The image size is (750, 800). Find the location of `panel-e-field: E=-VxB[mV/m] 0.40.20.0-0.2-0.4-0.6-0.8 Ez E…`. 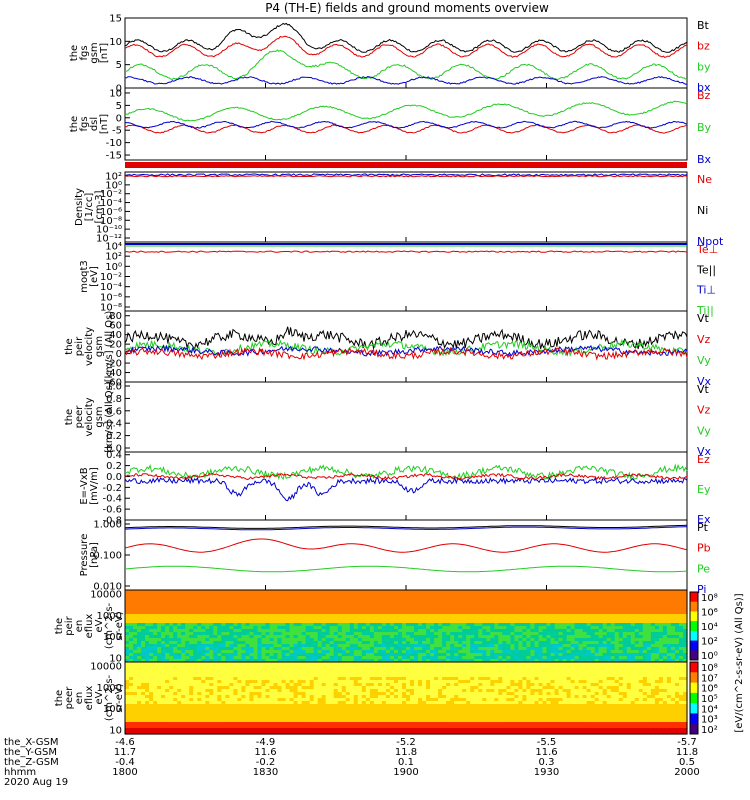

panel-e-field: E=-VxB[mV/m] 0.40.20.0-0.2-0.4-0.6-0.8 Ez E… is located at coordinates (395, 488).